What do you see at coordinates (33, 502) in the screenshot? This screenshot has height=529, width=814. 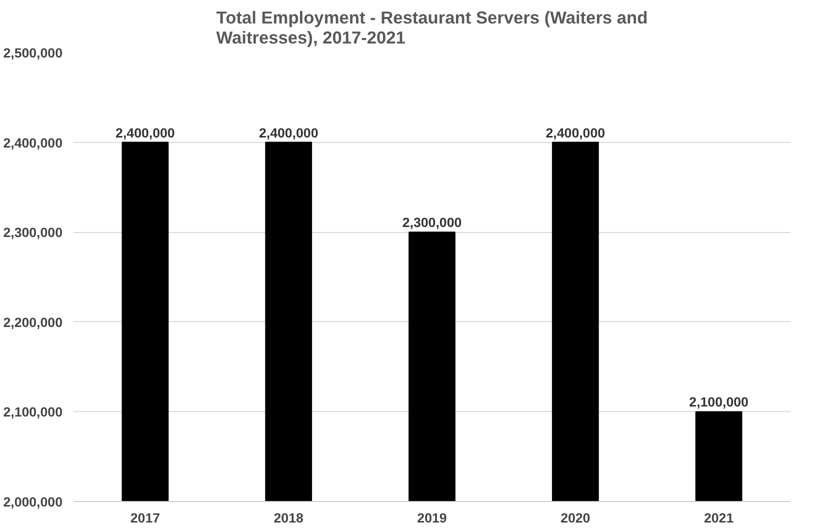 I see `y-tick-label: 2,000,000` at bounding box center [33, 502].